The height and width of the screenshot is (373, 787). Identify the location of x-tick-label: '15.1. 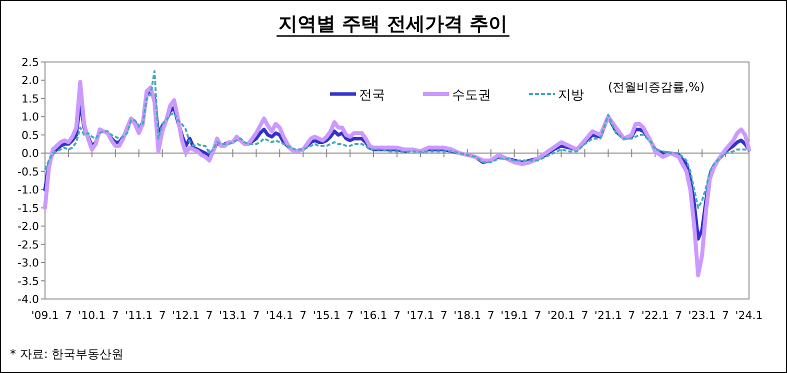
(326, 315).